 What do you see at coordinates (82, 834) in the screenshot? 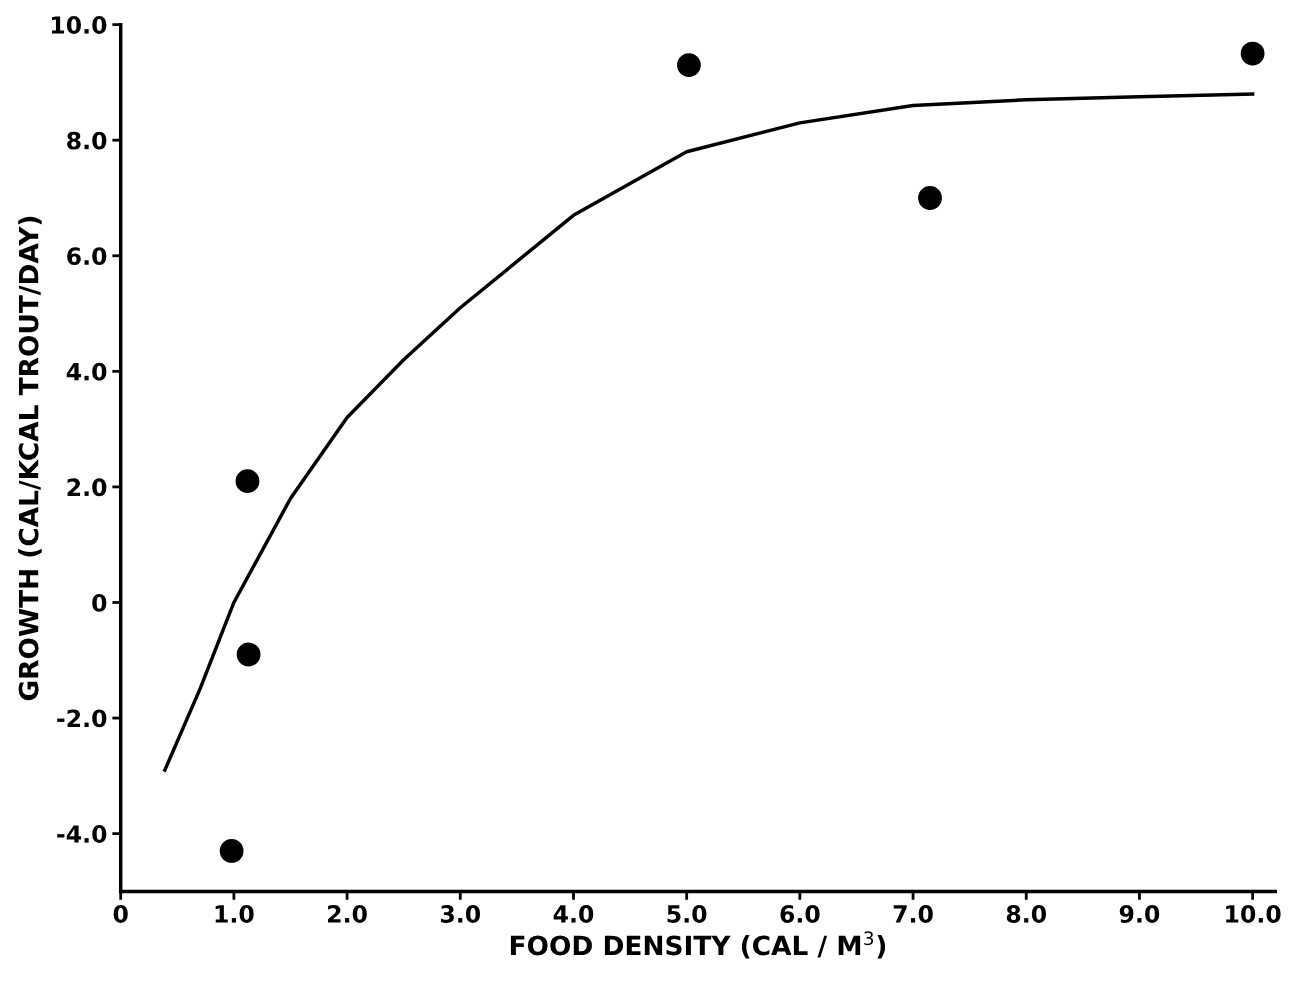
I see `y-tick-label: -4.0` at bounding box center [82, 834].